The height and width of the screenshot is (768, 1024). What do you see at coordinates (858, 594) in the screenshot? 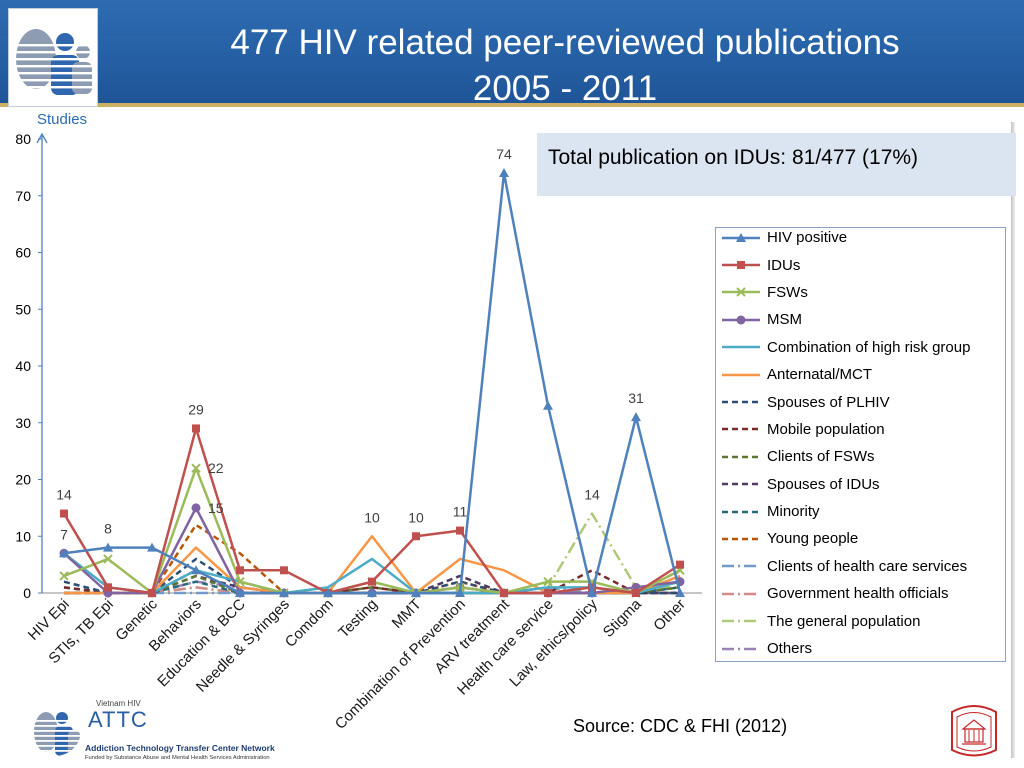
I see `legend-label: Government health officials` at bounding box center [858, 594].